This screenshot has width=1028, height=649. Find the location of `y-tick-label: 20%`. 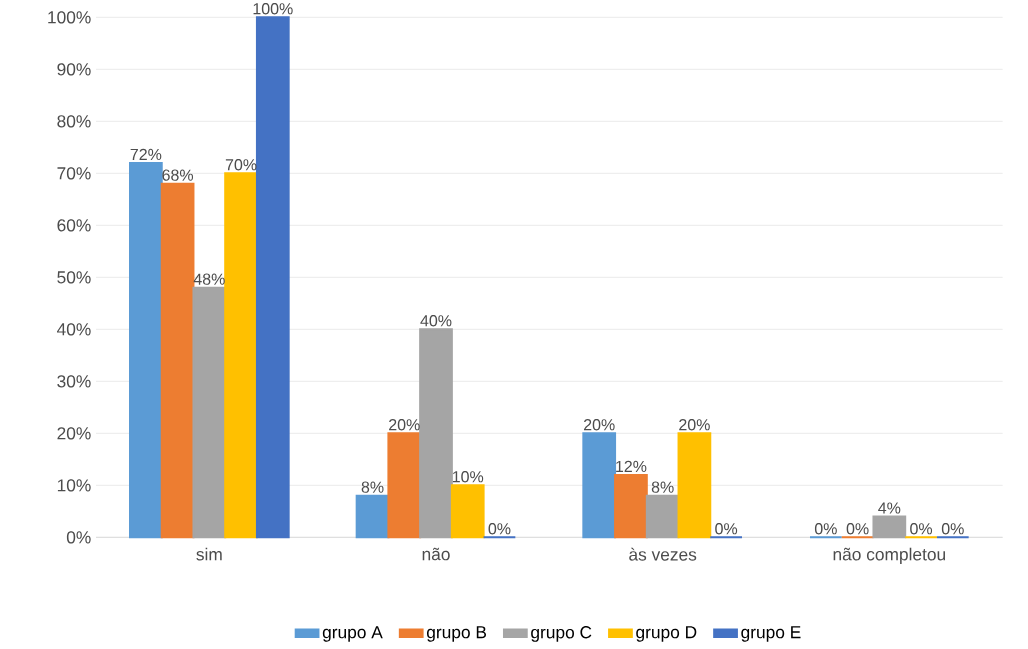

y-tick-label: 20% is located at coordinates (74, 433).